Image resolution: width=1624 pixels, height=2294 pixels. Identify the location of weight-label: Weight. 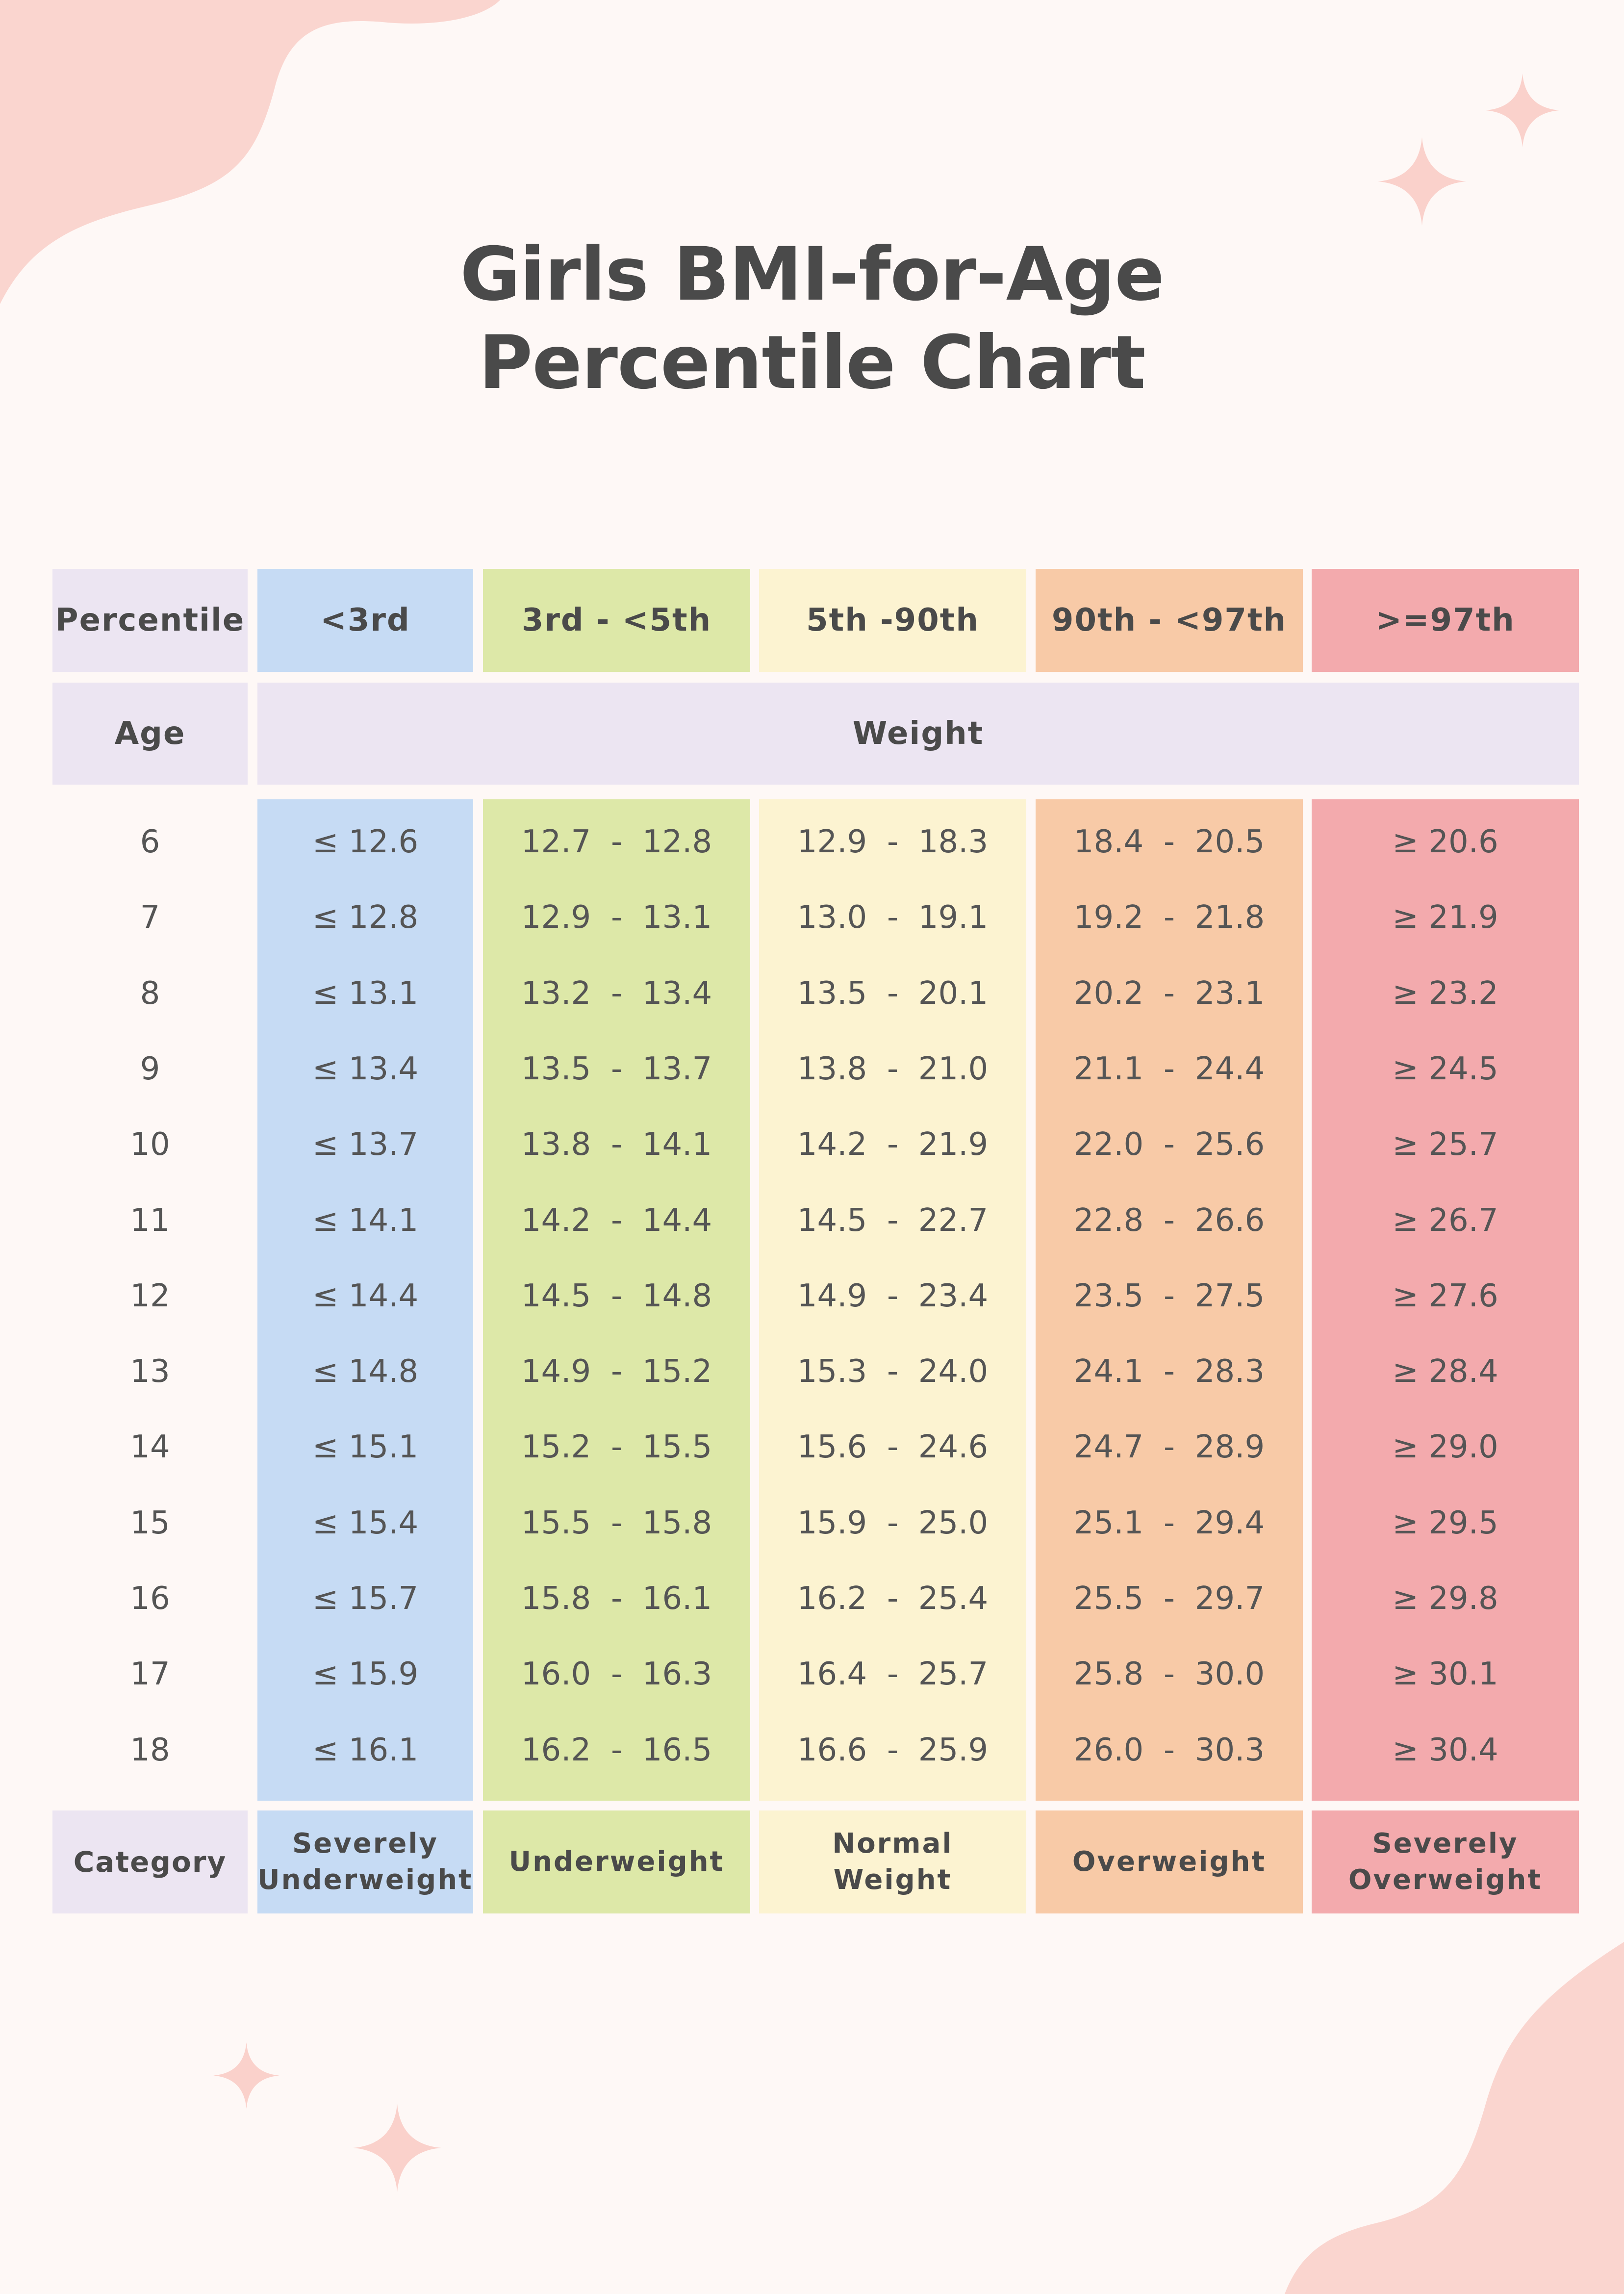
(918, 734).